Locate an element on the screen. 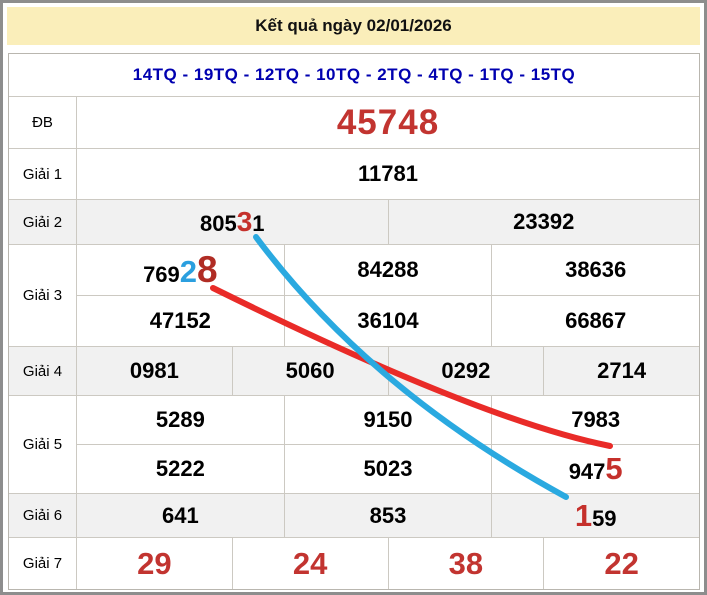 The width and height of the screenshot is (707, 595). highlighted-digit-red: 5 is located at coordinates (614, 468).